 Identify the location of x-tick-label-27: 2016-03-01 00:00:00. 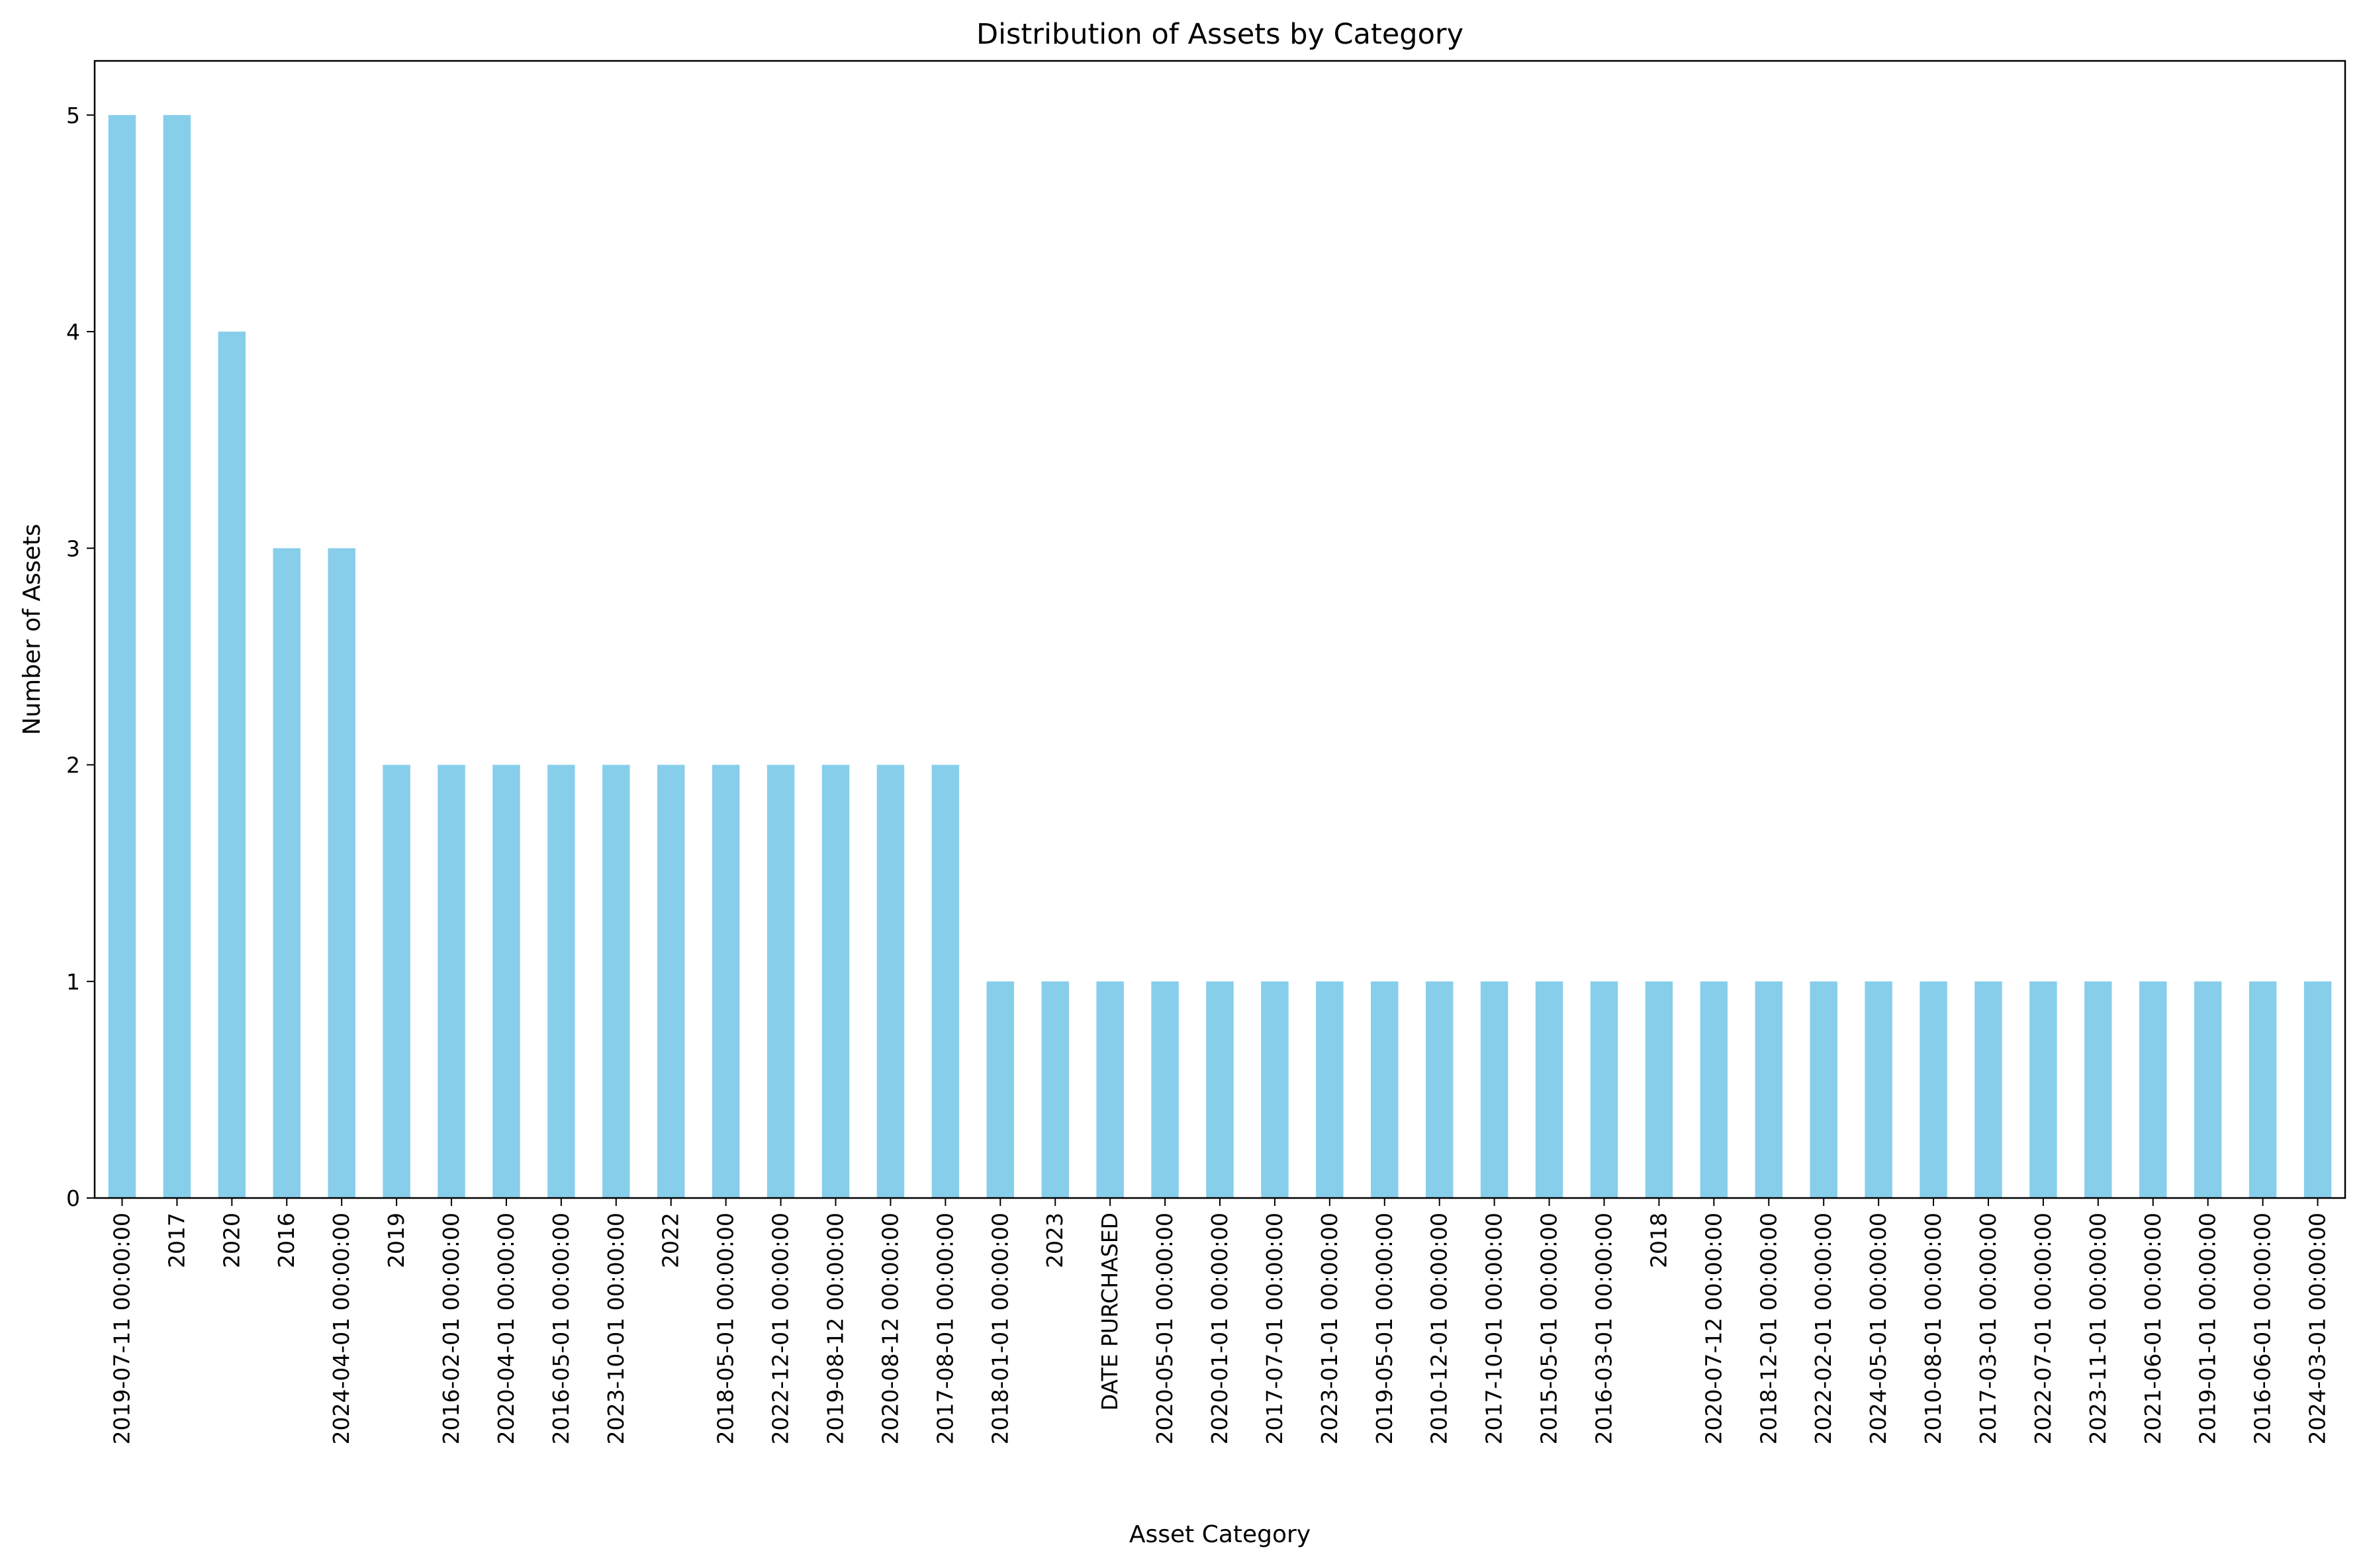
(1603, 1328).